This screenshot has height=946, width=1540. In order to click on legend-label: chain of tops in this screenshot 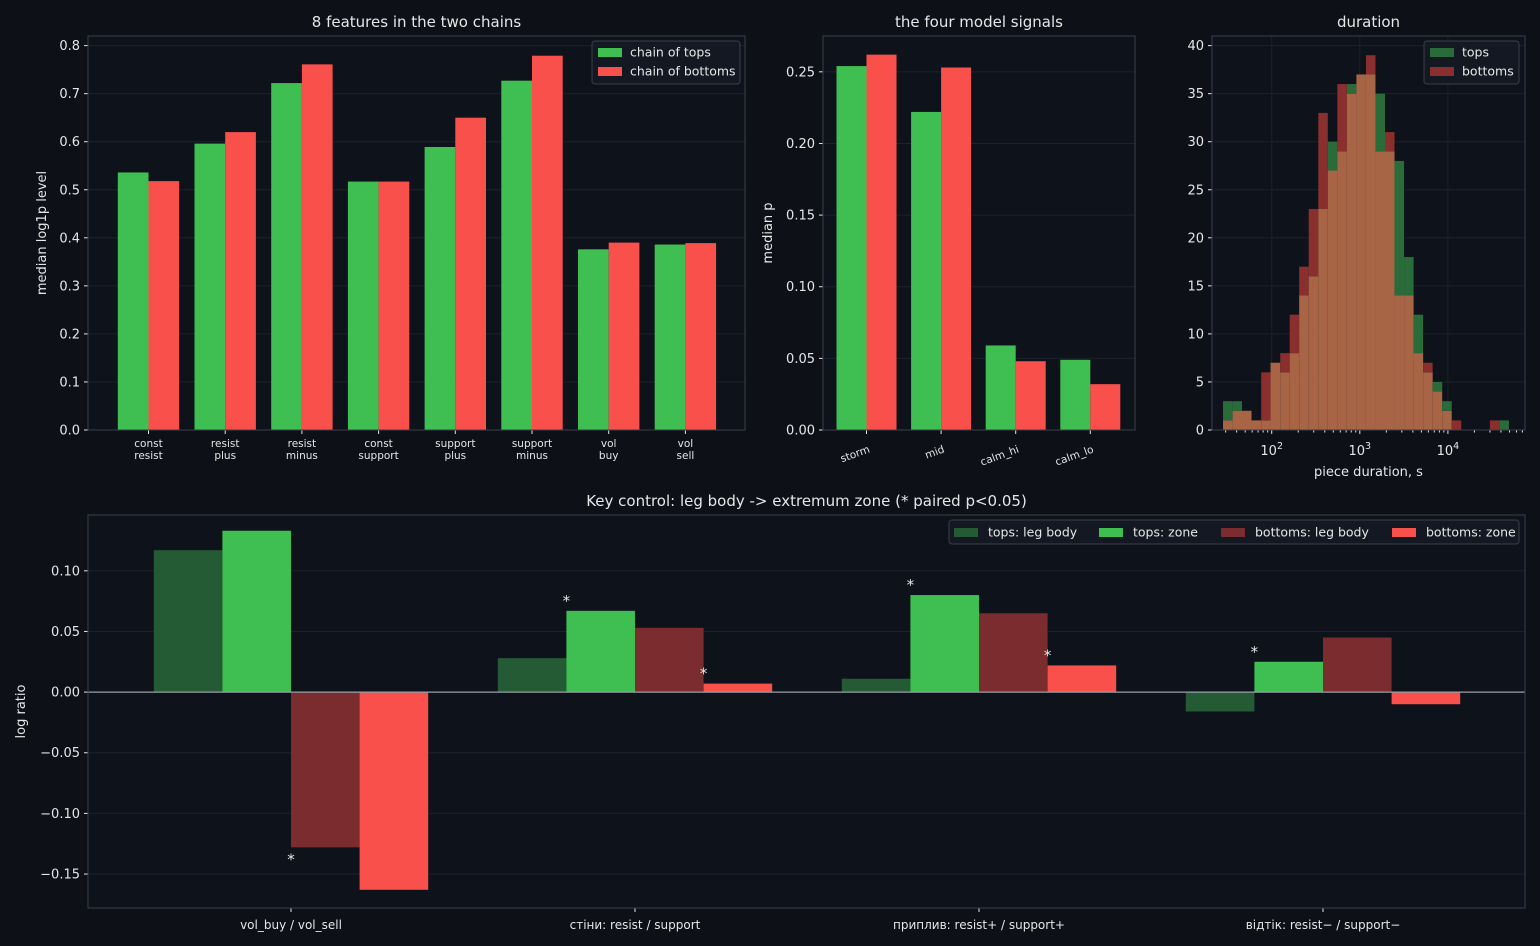, I will do `click(670, 52)`.